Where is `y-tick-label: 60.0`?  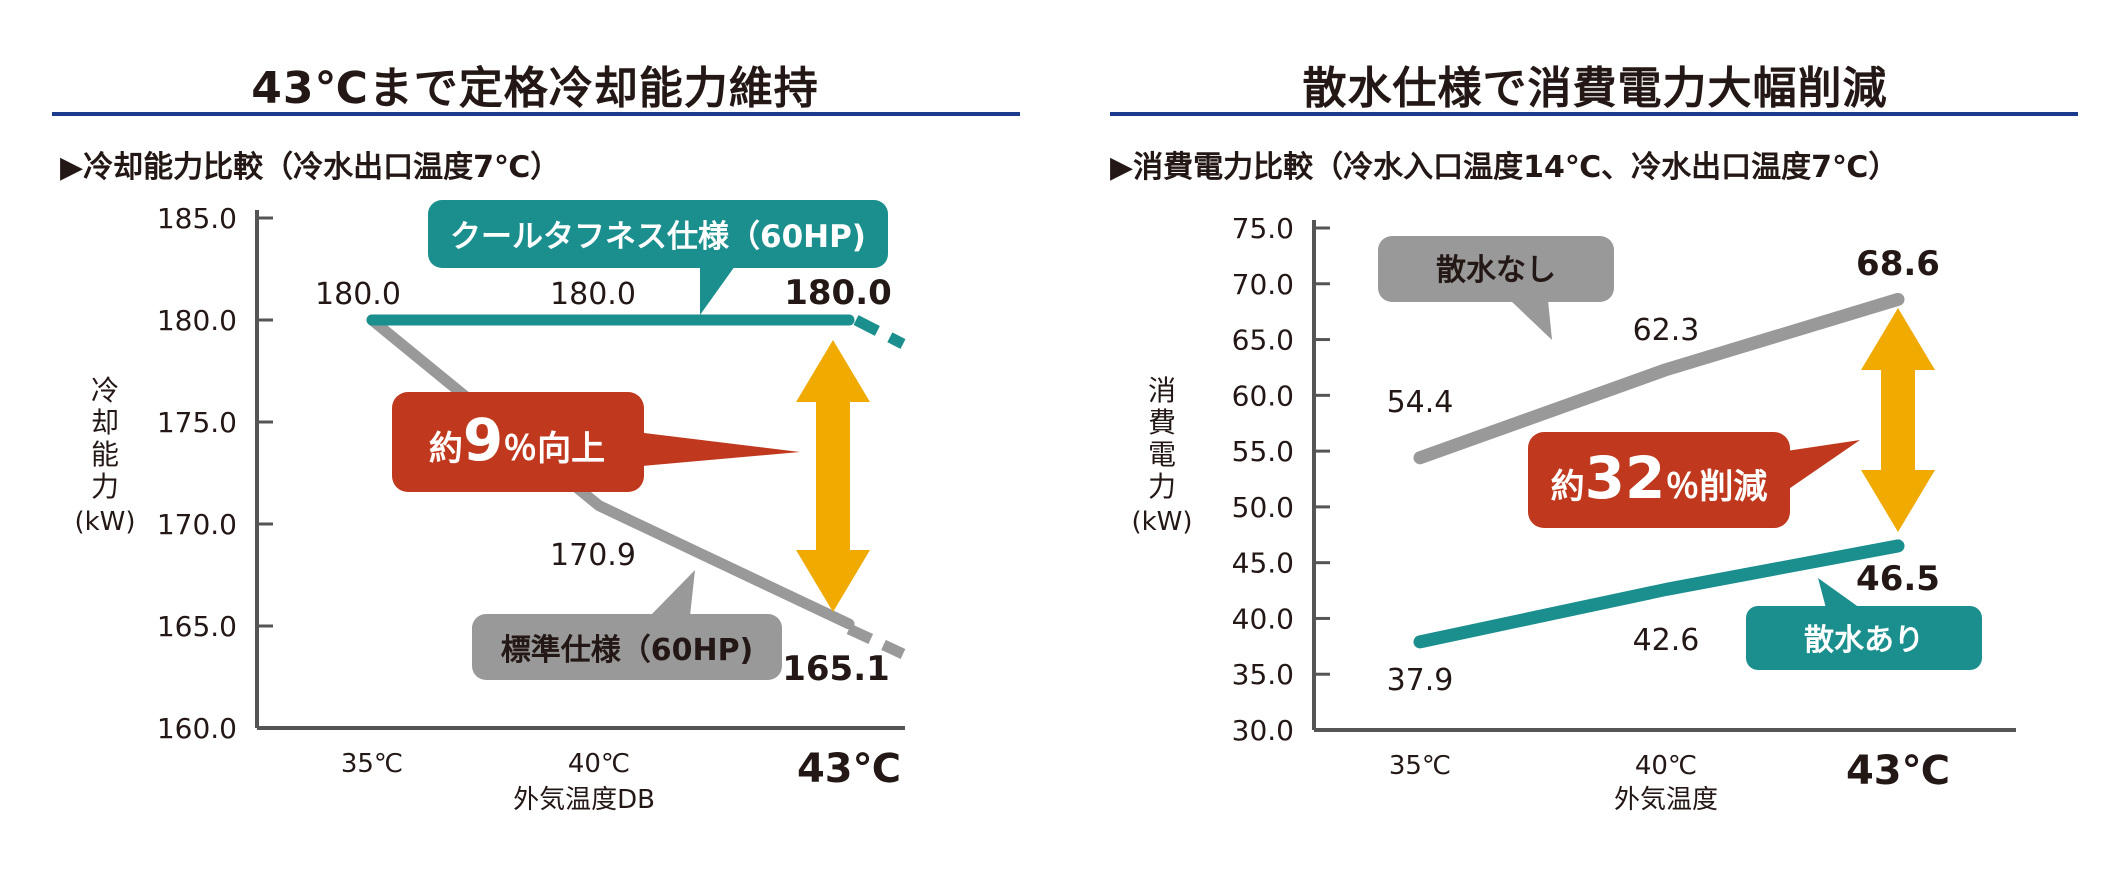 y-tick-label: 60.0 is located at coordinates (1263, 395).